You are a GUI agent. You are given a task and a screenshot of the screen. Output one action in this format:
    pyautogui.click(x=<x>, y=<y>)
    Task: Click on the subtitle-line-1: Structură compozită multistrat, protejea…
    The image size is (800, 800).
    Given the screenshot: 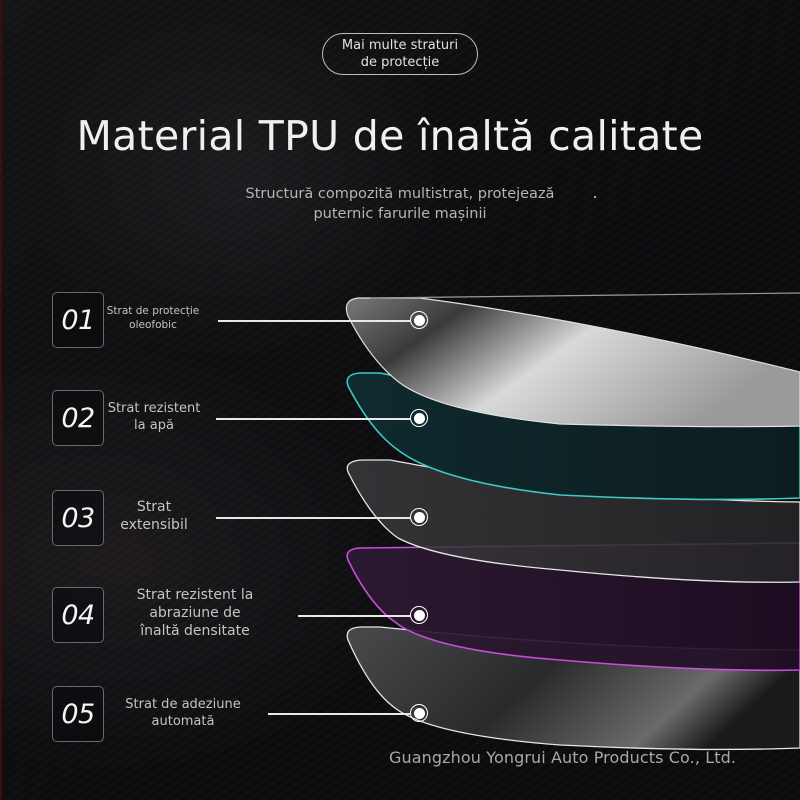 What is the action you would take?
    pyautogui.click(x=400, y=194)
    